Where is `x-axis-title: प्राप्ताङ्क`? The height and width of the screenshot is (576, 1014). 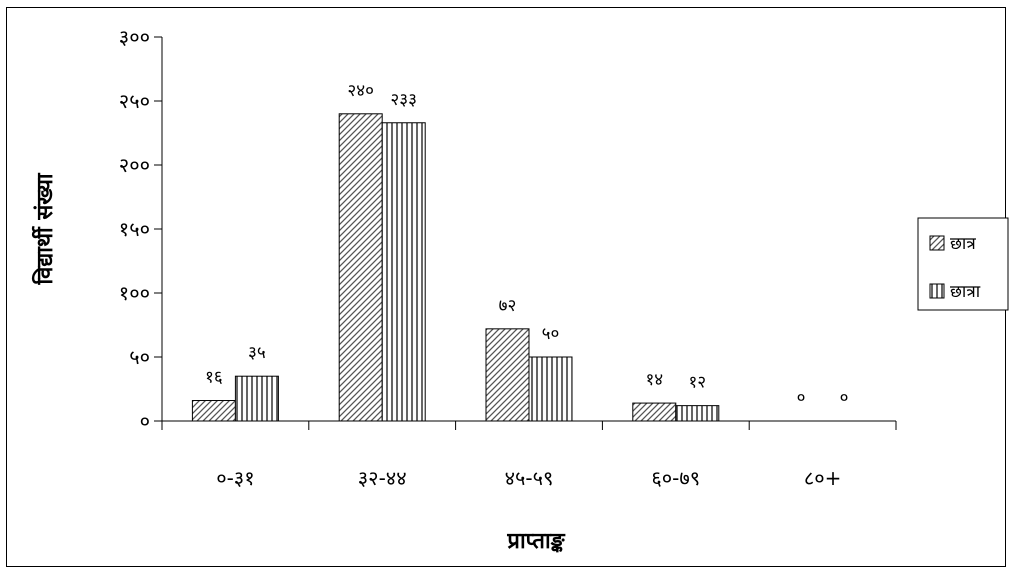 x-axis-title: प्राप्ताङ्क is located at coordinates (535, 541).